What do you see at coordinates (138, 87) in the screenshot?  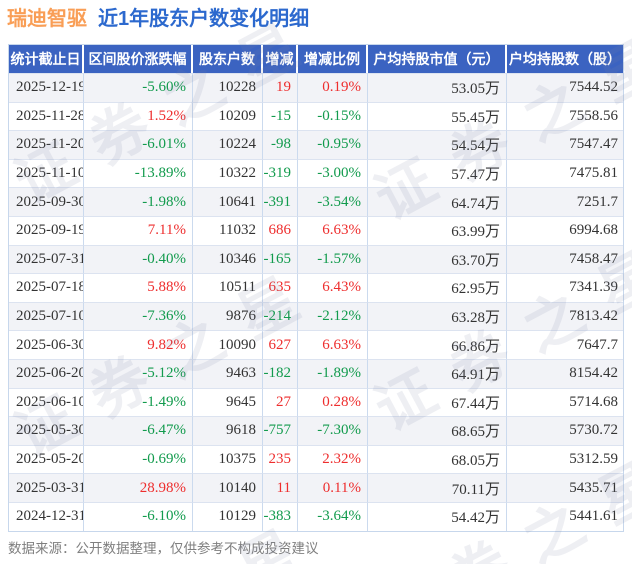 I see `table-cell: -5.60%` at bounding box center [138, 87].